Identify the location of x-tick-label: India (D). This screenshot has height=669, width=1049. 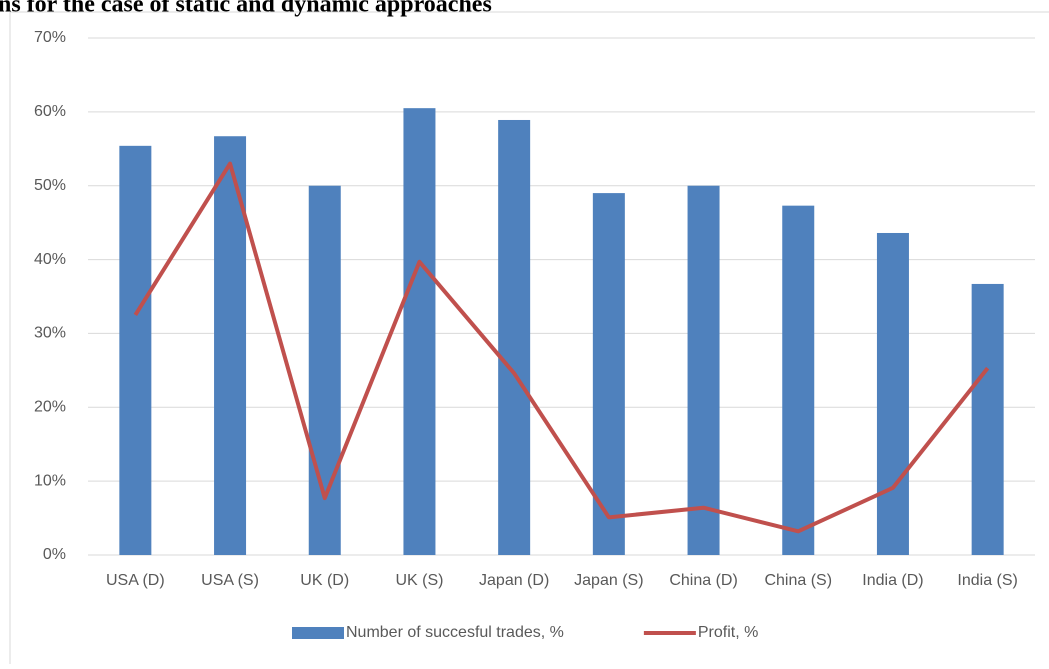
(892, 580).